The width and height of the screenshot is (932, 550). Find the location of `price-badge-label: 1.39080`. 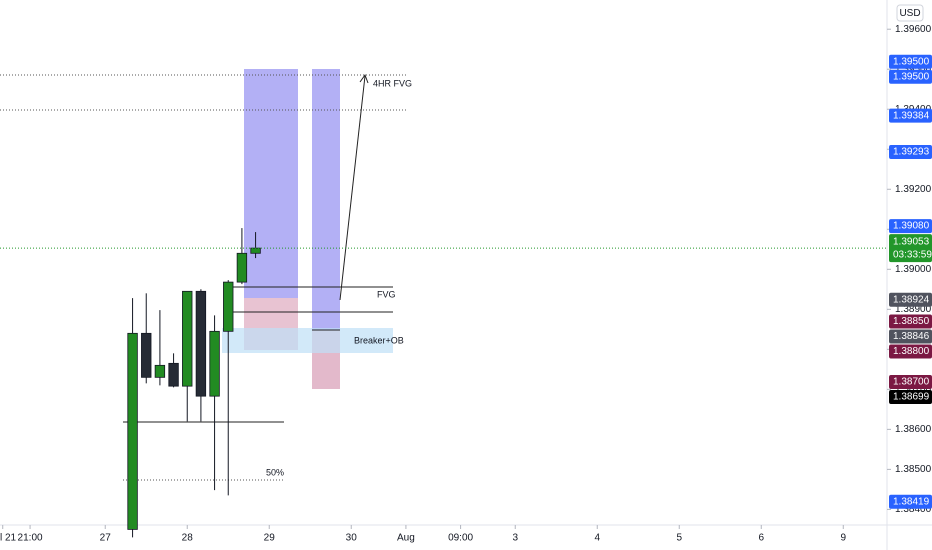

price-badge-label: 1.39080 is located at coordinates (911, 226).